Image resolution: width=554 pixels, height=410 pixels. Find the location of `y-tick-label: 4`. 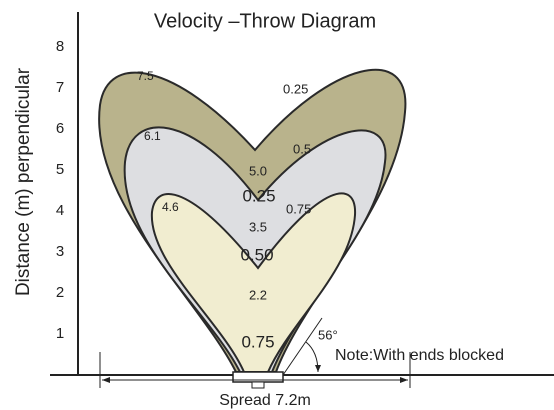

y-tick-label: 4 is located at coordinates (60, 210).